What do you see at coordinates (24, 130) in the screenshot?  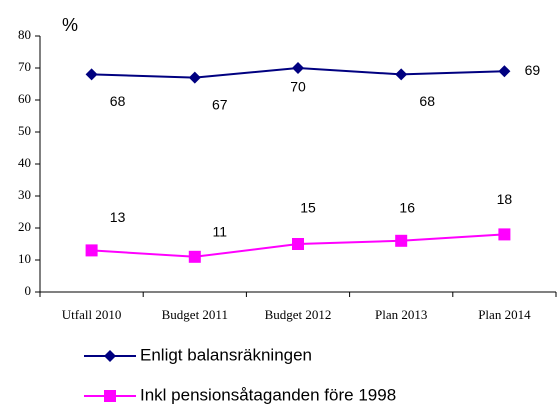 I see `y-tick-label: 50` at bounding box center [24, 130].